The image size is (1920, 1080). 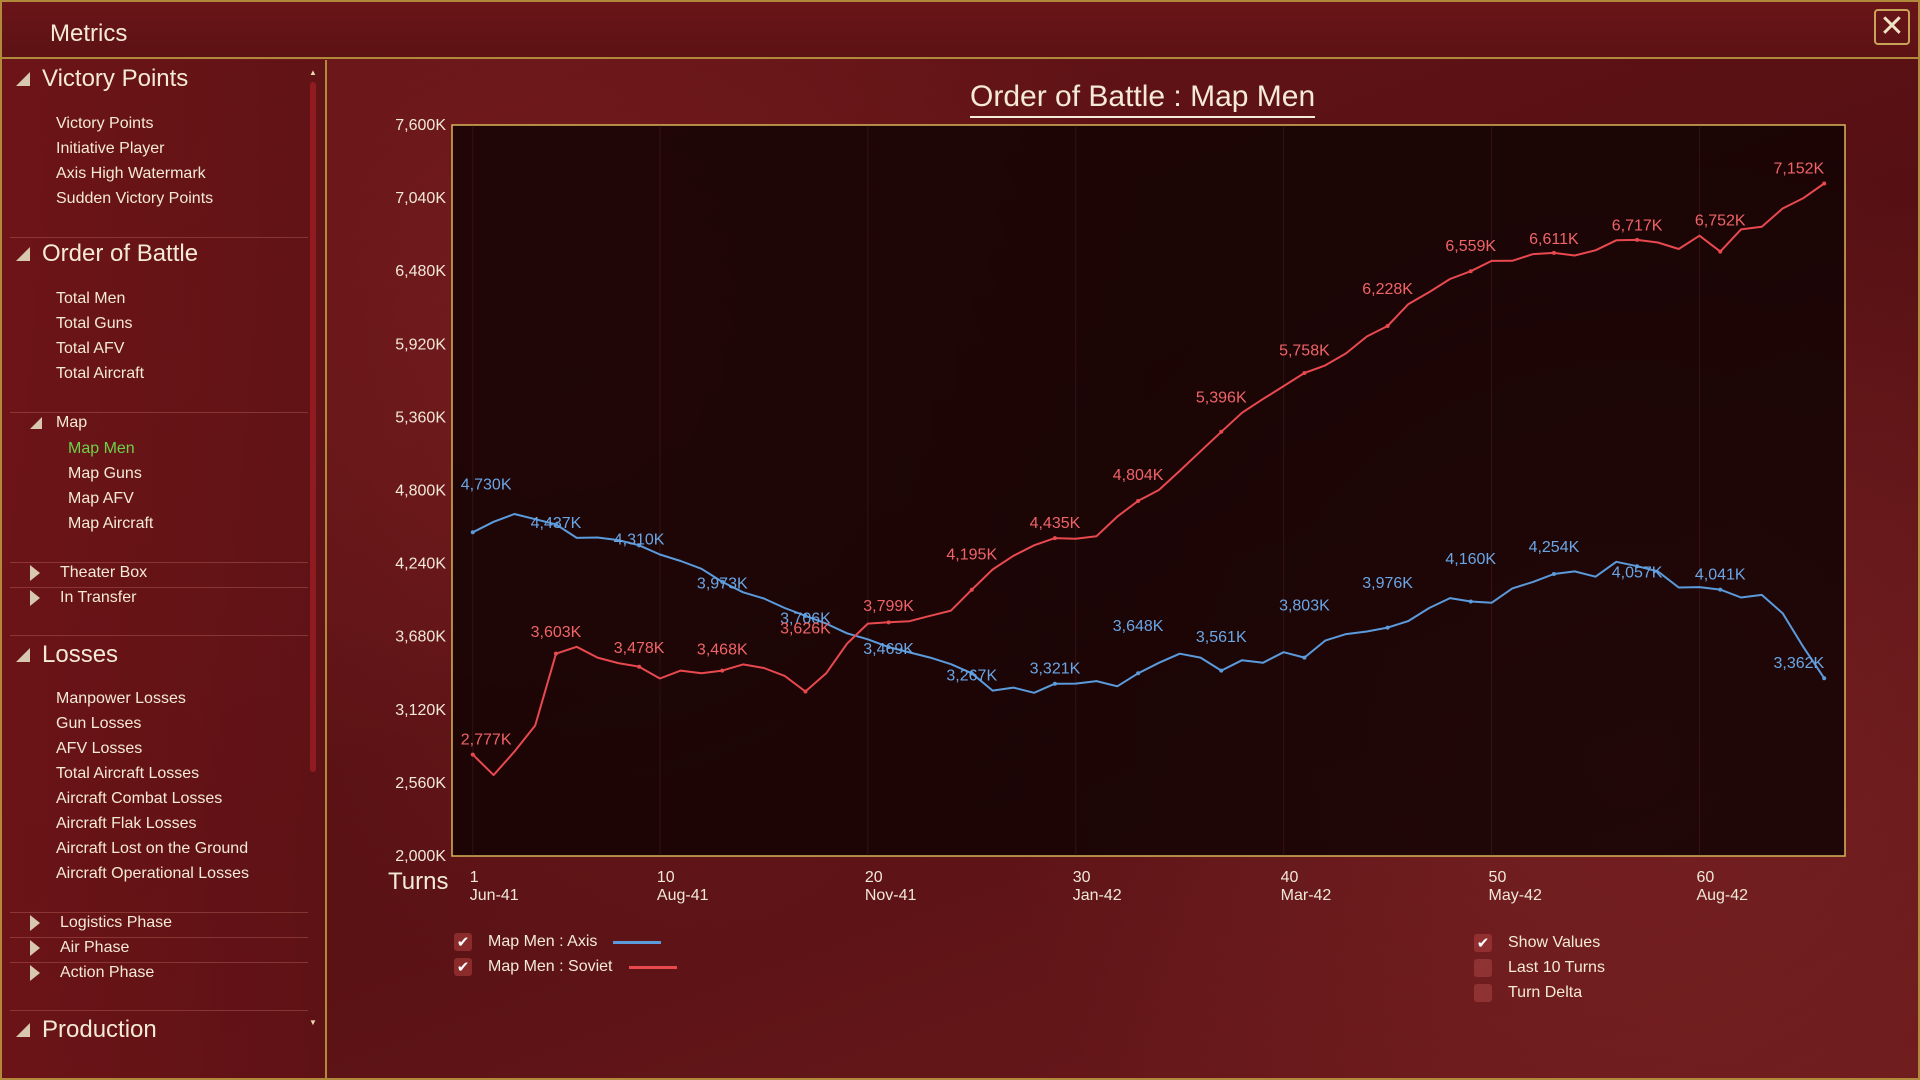 What do you see at coordinates (1306, 895) in the screenshot?
I see `x-tick-date-label: Mar-42` at bounding box center [1306, 895].